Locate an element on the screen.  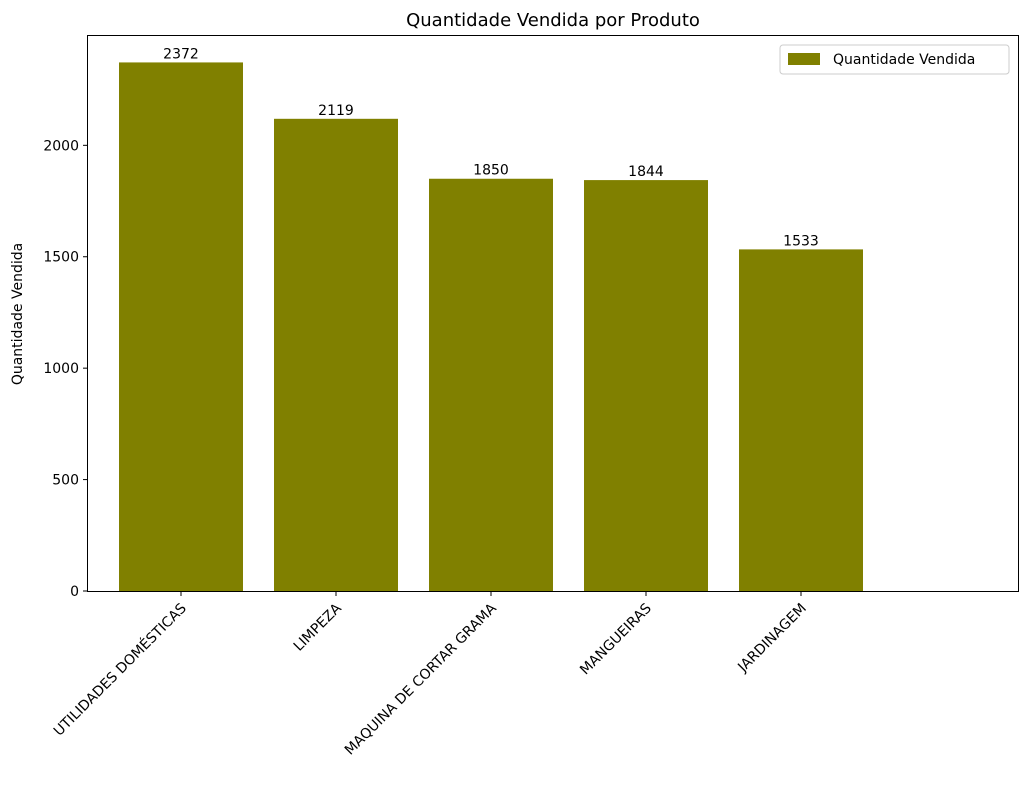
legend-swatch is located at coordinates (804, 59).